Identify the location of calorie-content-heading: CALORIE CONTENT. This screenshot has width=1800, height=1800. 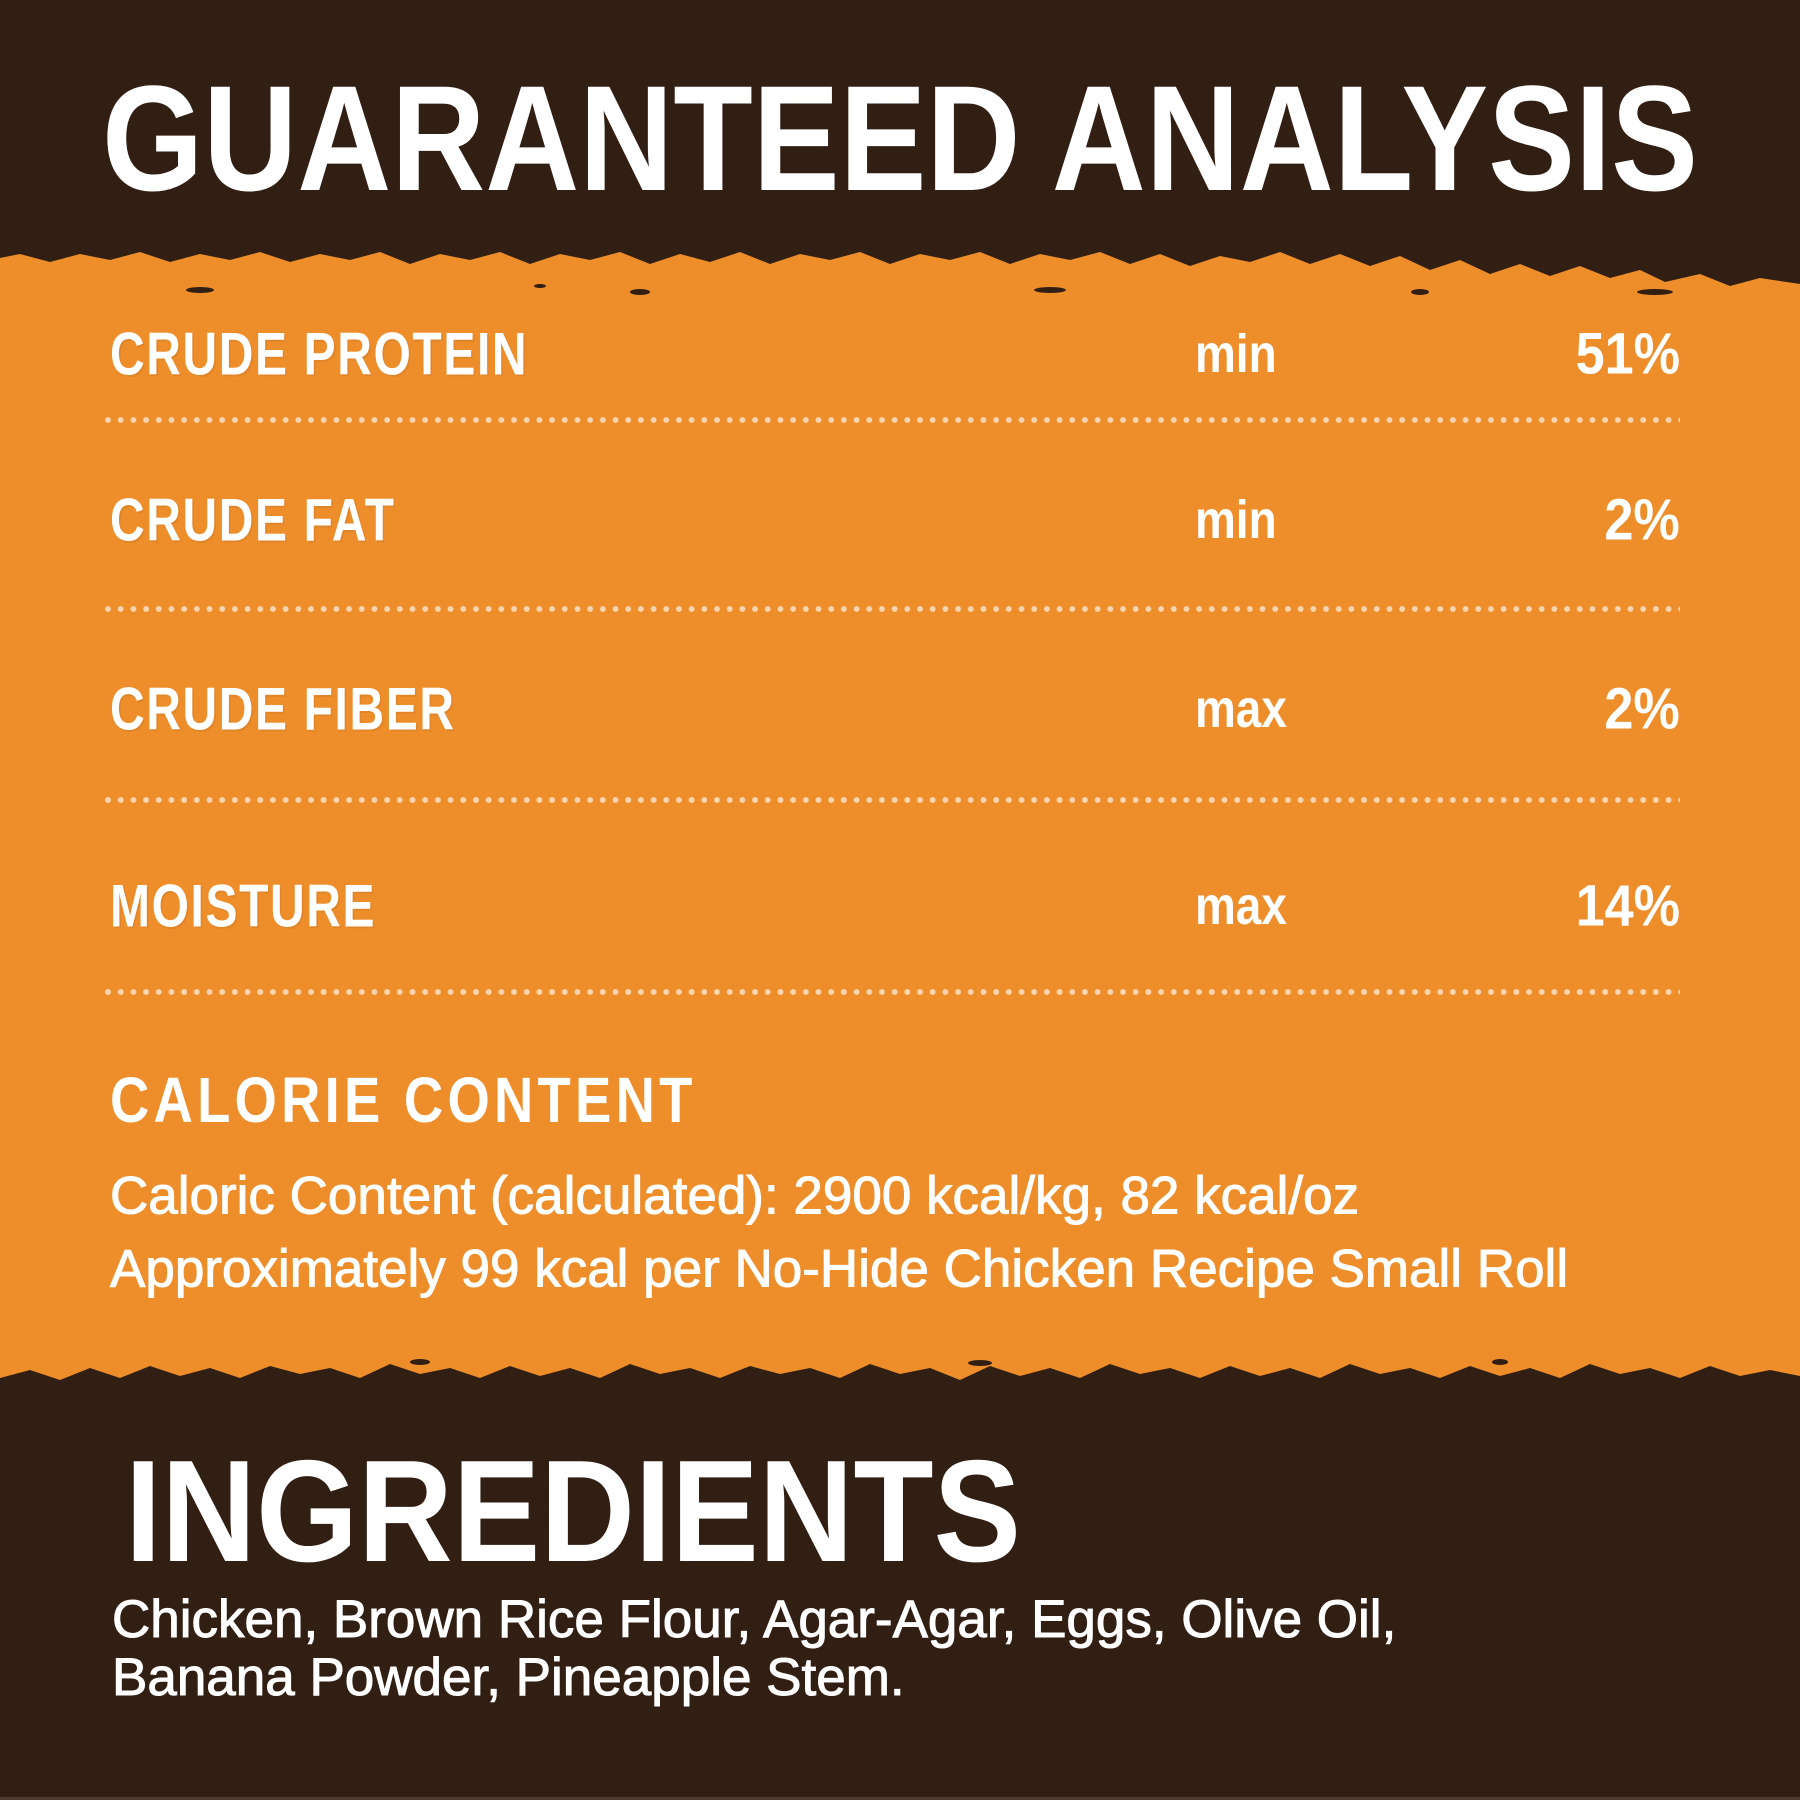
(403, 1100).